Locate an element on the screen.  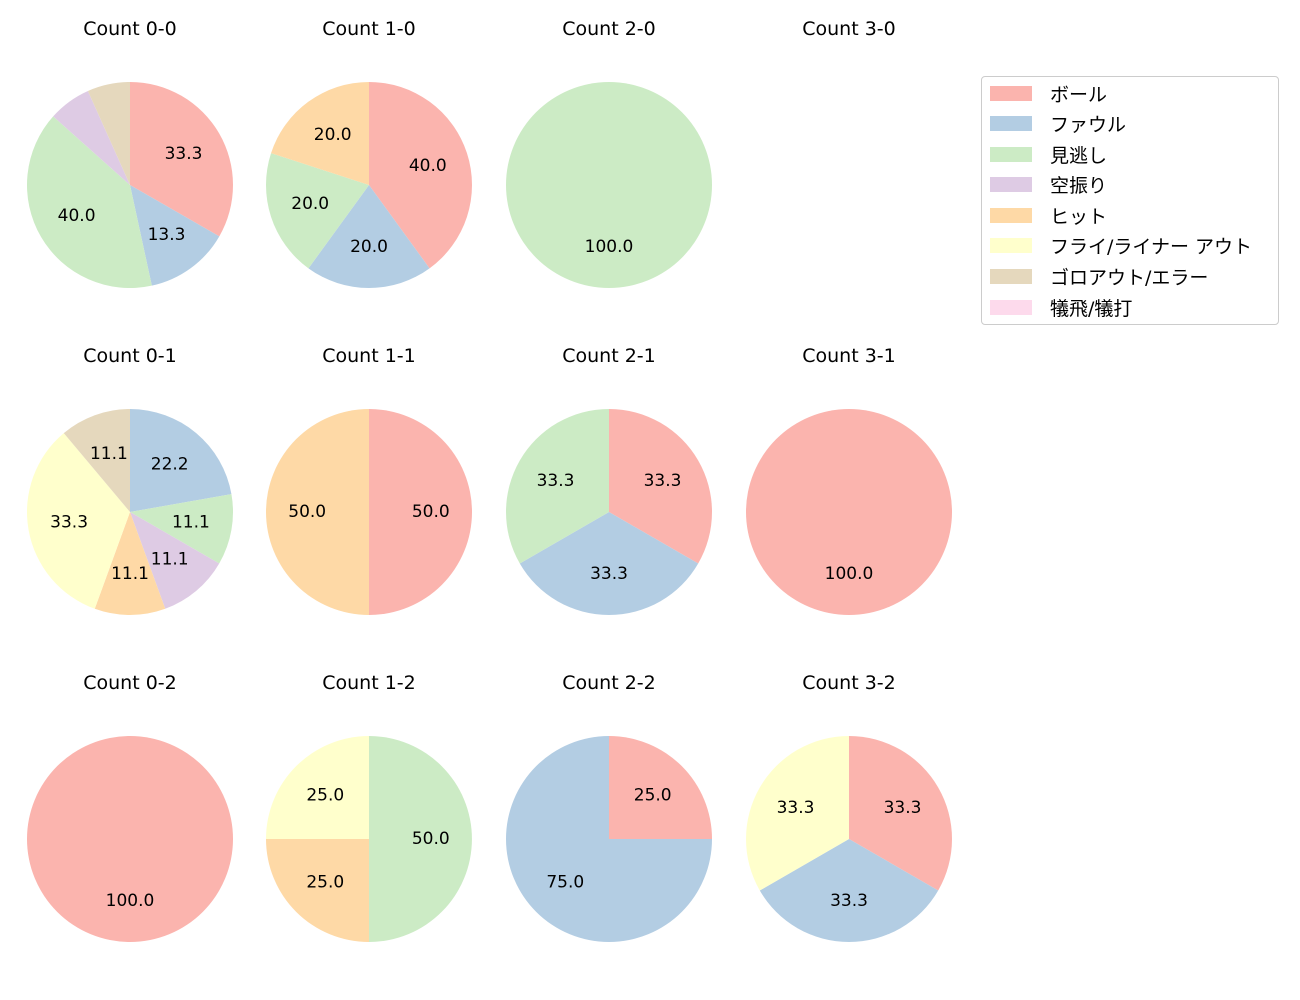
pie-title: Count 3-0 is located at coordinates (849, 29).